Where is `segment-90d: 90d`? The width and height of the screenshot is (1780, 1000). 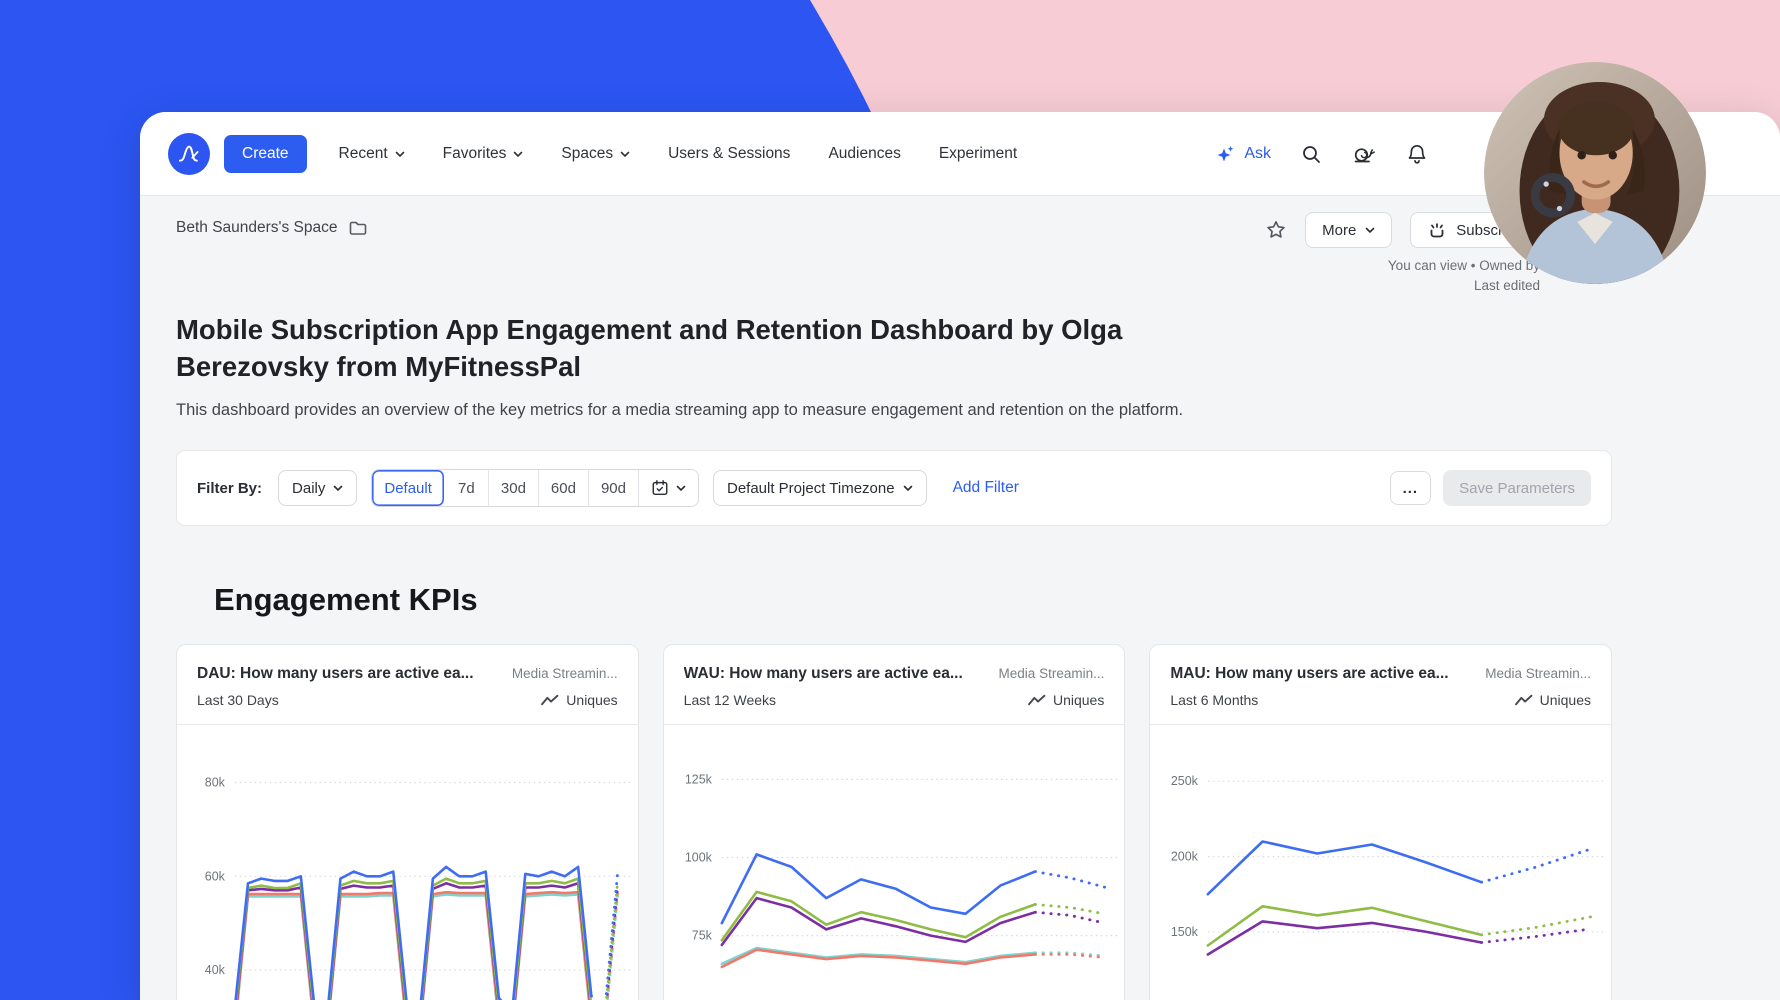
segment-90d: 90d is located at coordinates (613, 488).